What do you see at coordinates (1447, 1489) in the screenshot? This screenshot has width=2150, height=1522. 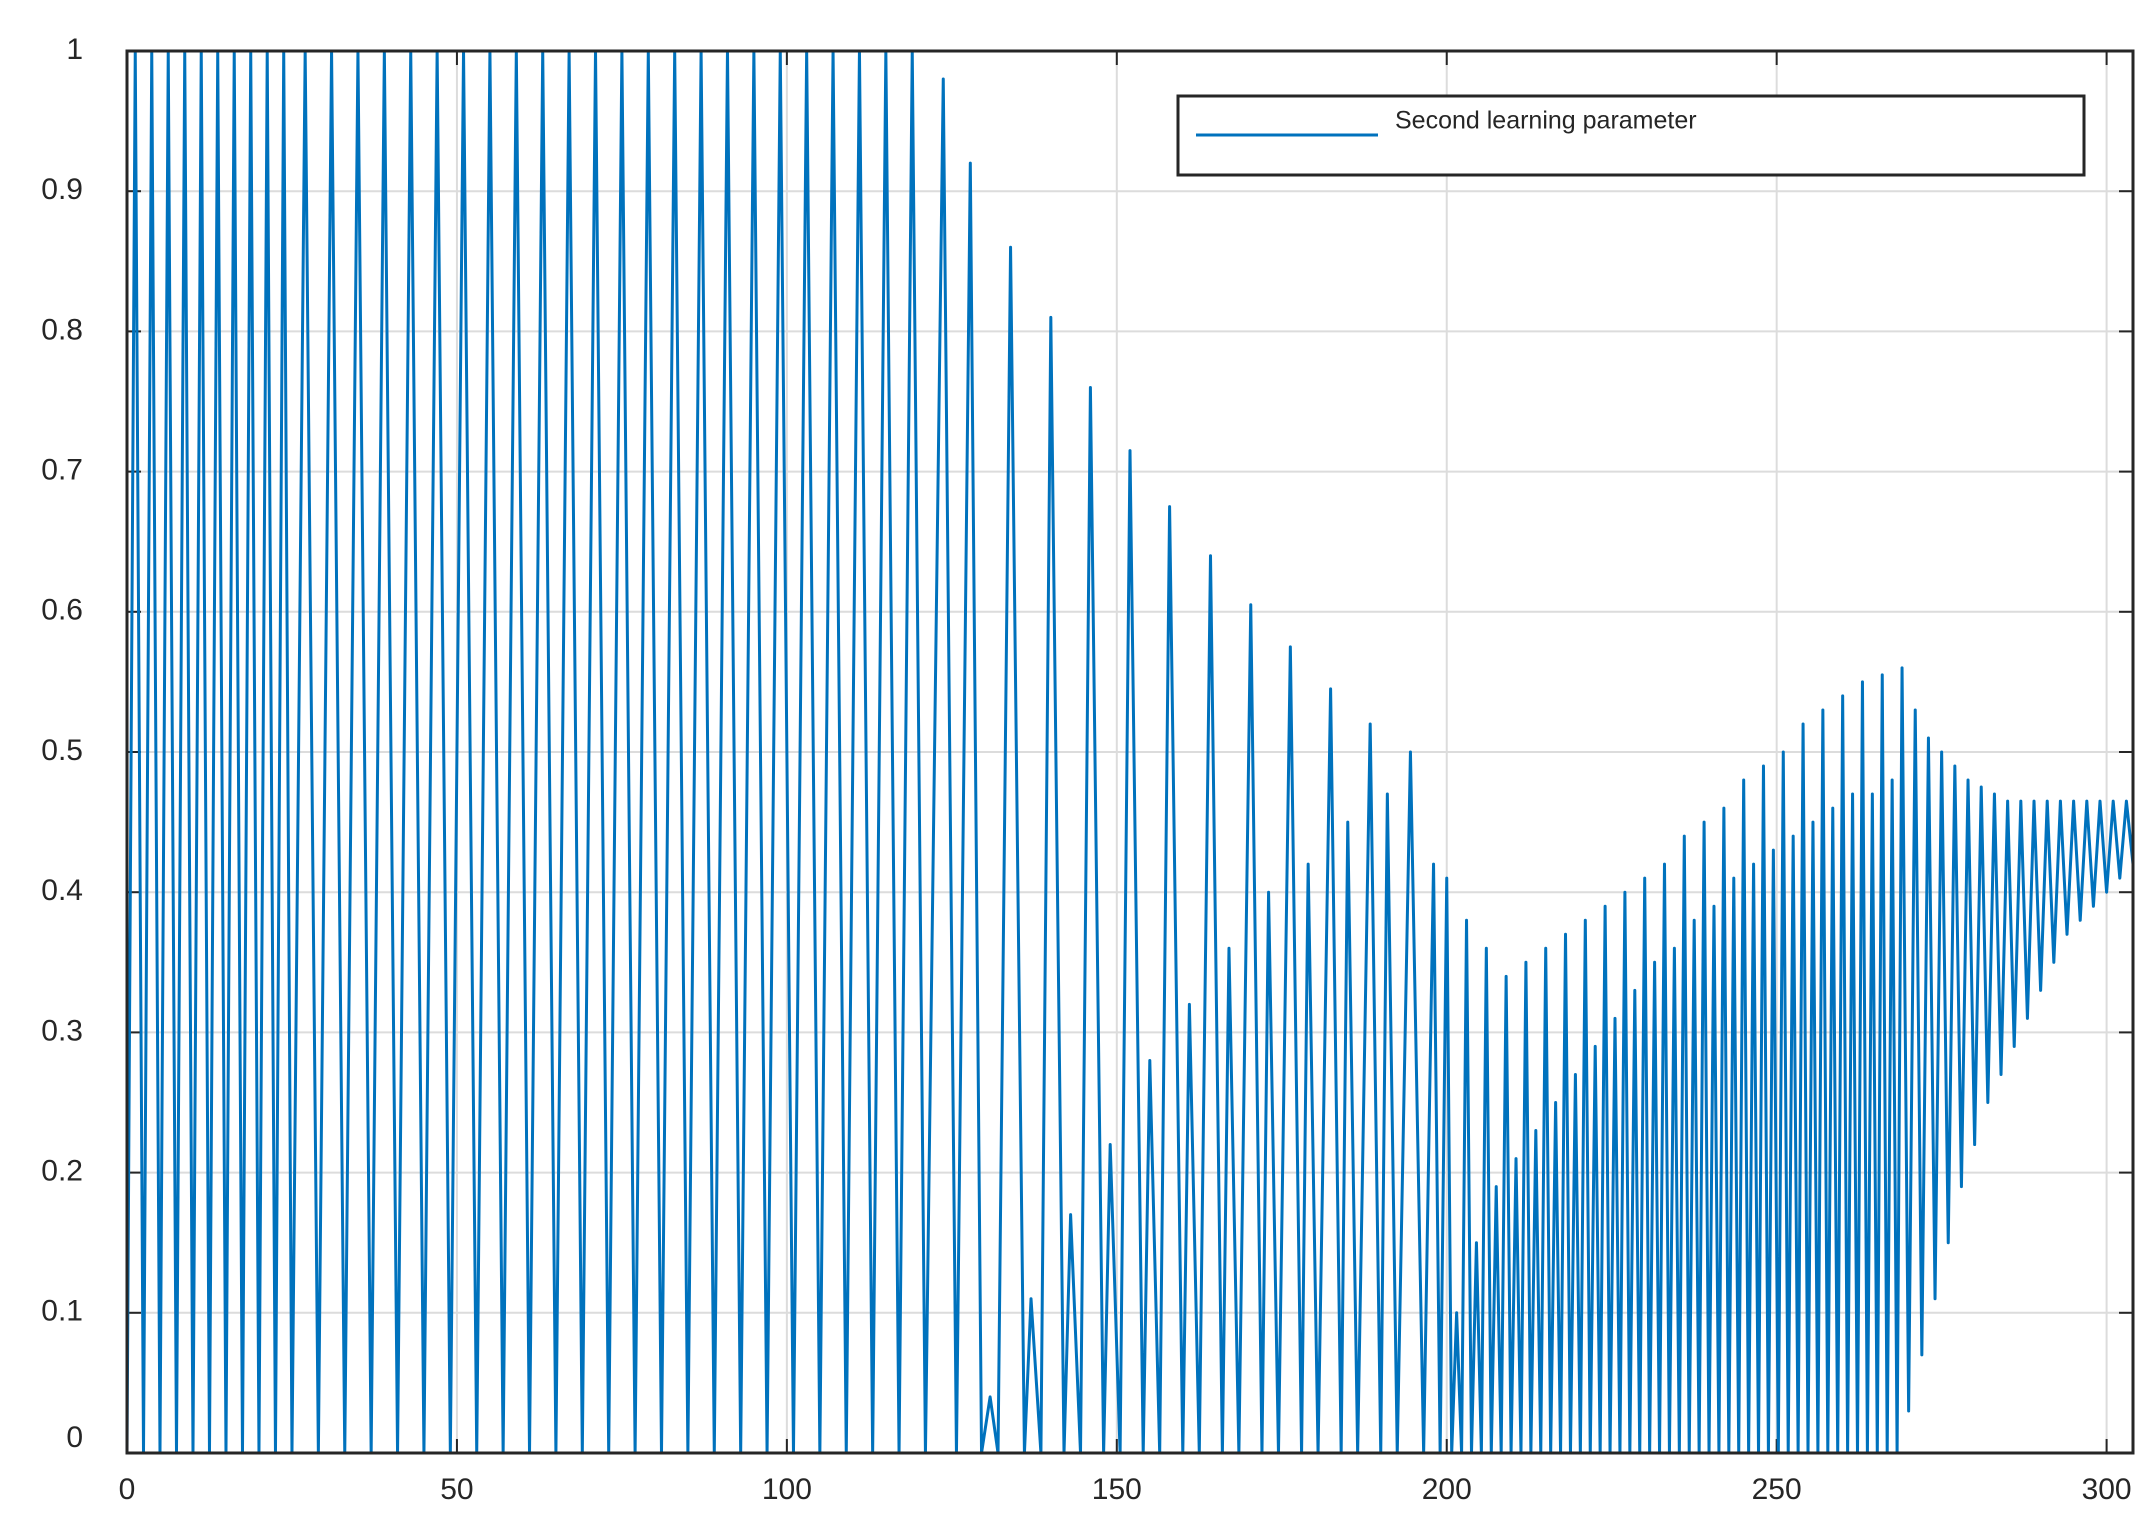 I see `x-tick-label: 200` at bounding box center [1447, 1489].